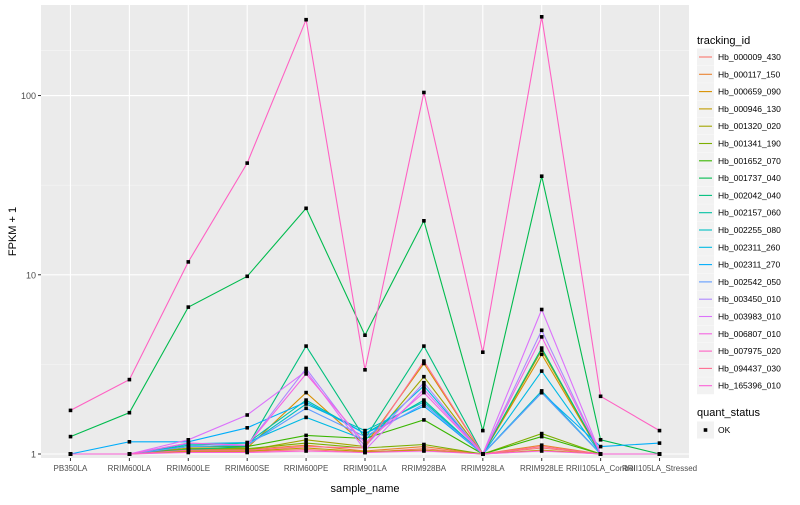 The image size is (800, 505). What do you see at coordinates (749, 57) in the screenshot?
I see `legend-item-label: Hb_000009_430` at bounding box center [749, 57].